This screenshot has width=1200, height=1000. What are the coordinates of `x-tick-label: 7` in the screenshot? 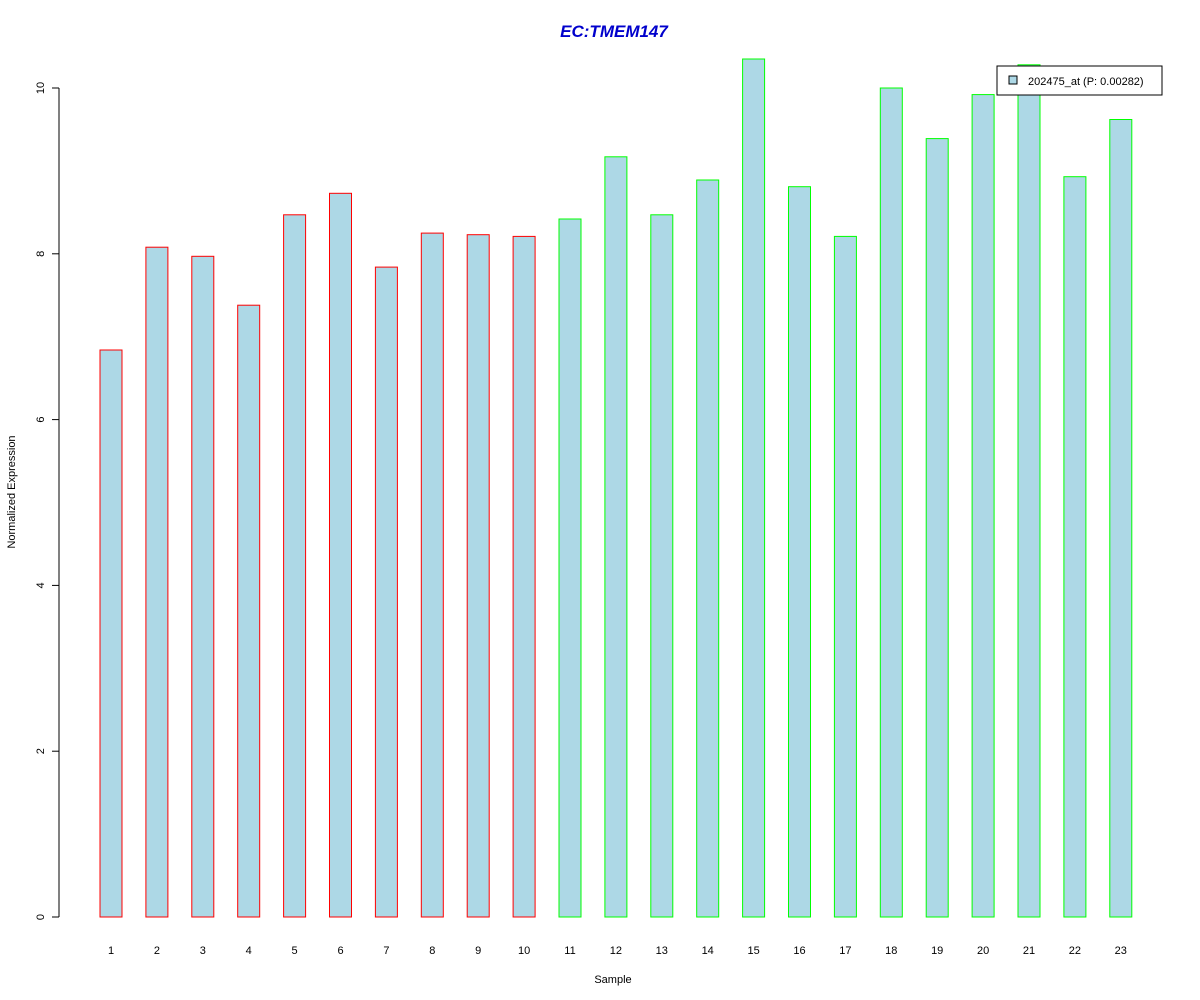 It's located at (386, 951).